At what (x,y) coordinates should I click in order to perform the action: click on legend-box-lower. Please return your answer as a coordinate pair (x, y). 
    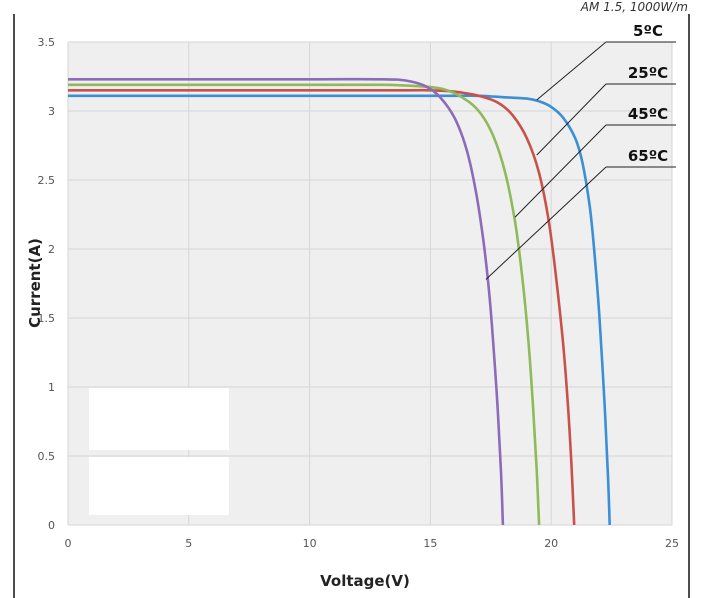
    Looking at the image, I should click on (159, 486).